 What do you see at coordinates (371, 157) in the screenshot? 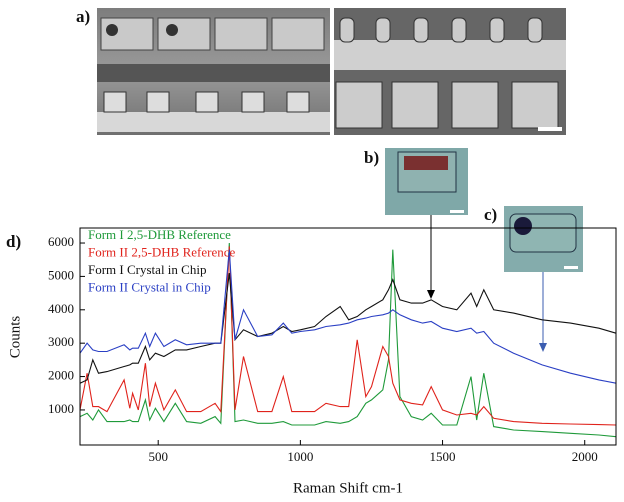
I see `panel-label: b)` at bounding box center [371, 157].